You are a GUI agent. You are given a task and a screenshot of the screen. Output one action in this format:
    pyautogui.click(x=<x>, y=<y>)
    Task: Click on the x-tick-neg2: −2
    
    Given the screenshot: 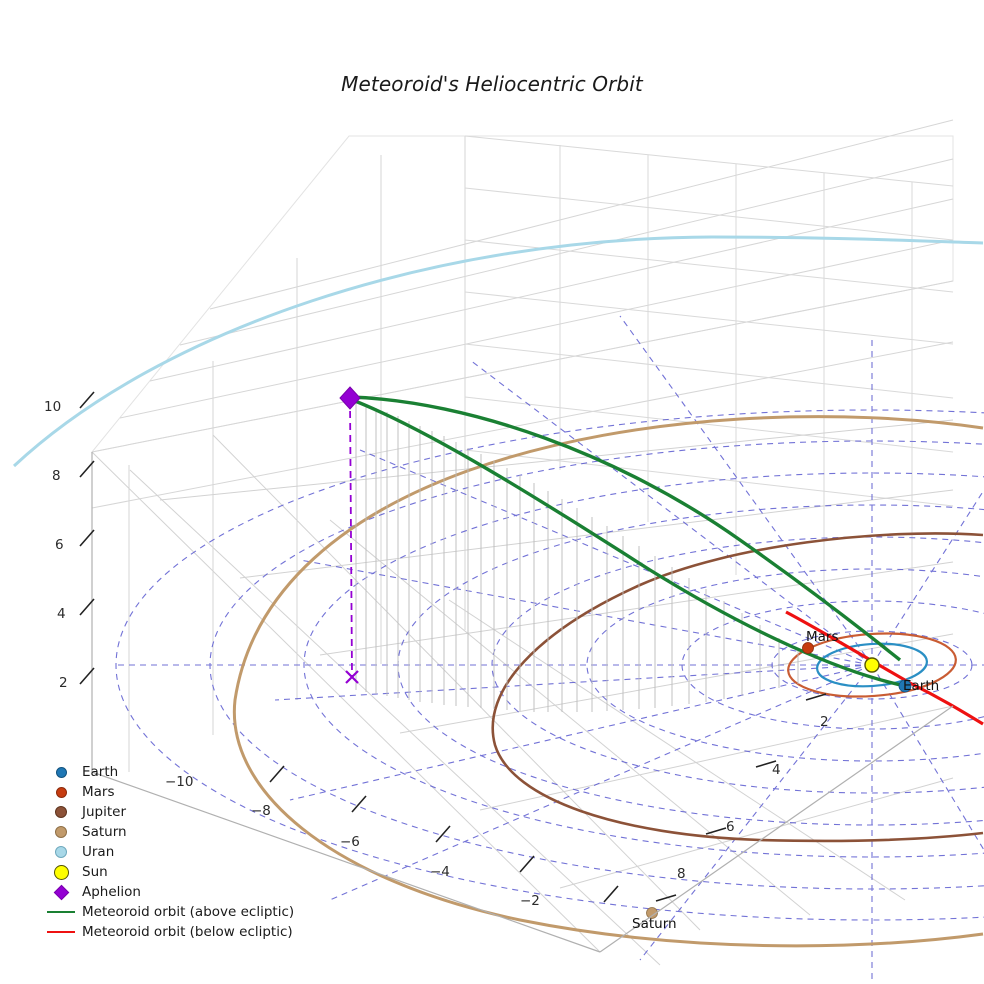 What is the action you would take?
    pyautogui.click(x=530, y=901)
    